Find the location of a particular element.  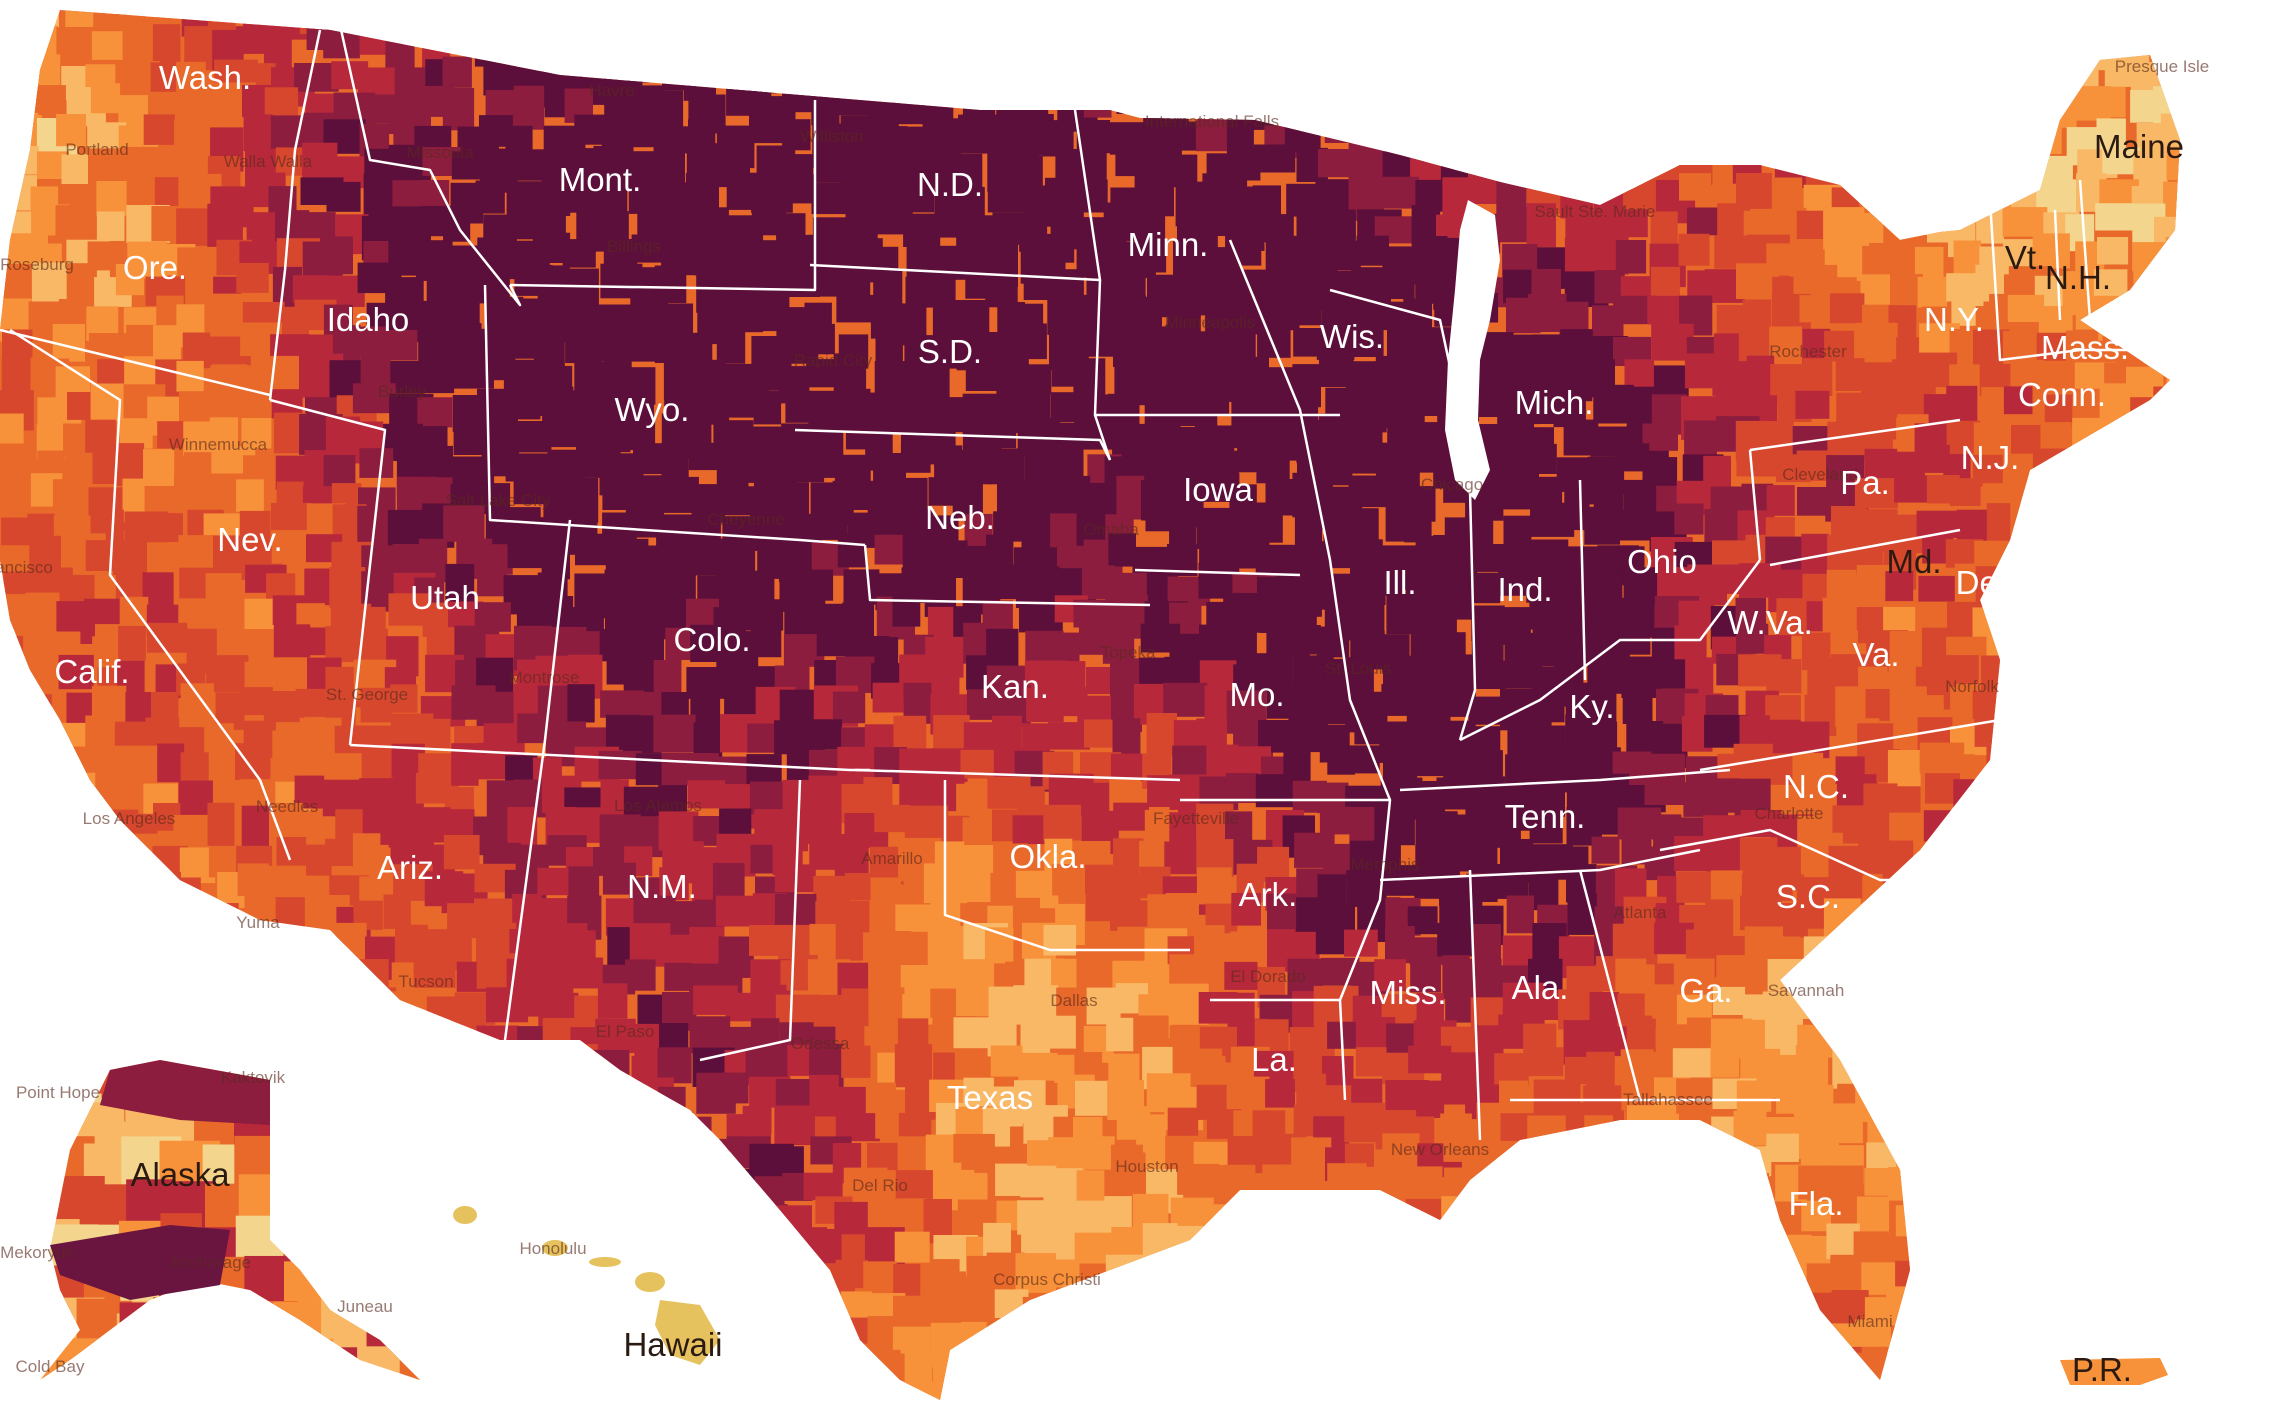

city-label: Houston is located at coordinates (1146, 1166).